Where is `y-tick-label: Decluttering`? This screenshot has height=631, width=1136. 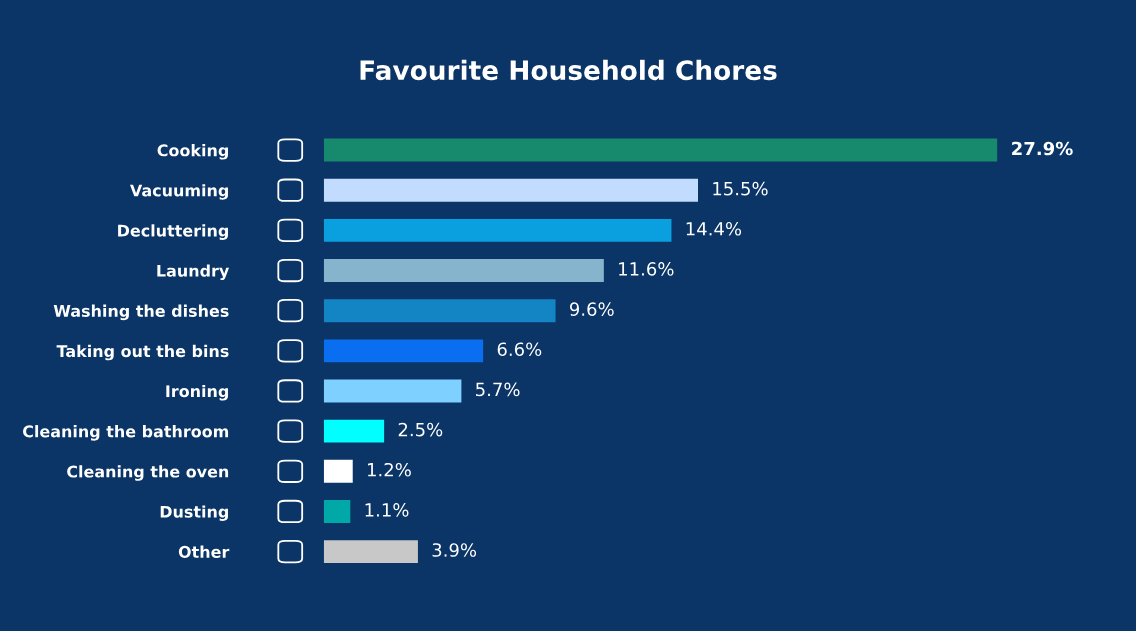 y-tick-label: Decluttering is located at coordinates (173, 232).